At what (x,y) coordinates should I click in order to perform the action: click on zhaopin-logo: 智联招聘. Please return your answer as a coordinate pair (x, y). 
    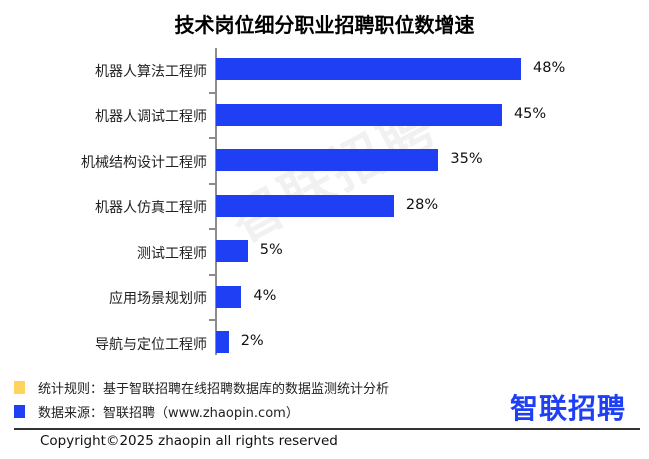
    Looking at the image, I should click on (568, 407).